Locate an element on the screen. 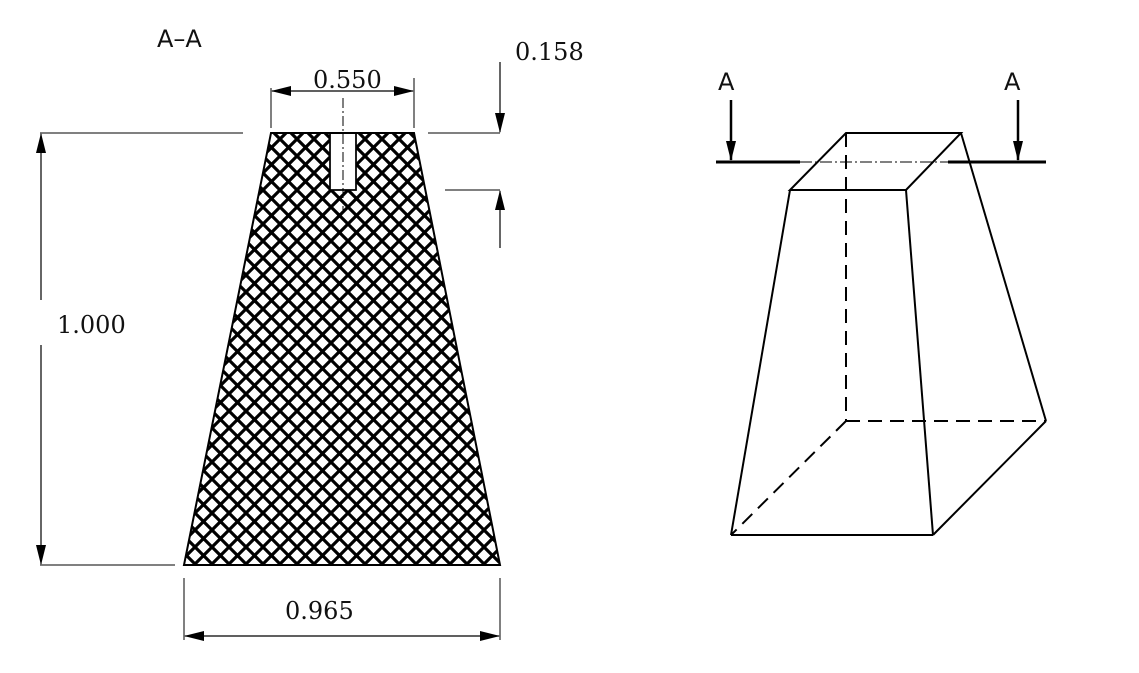  cutting-plane: A A is located at coordinates (881, 116).